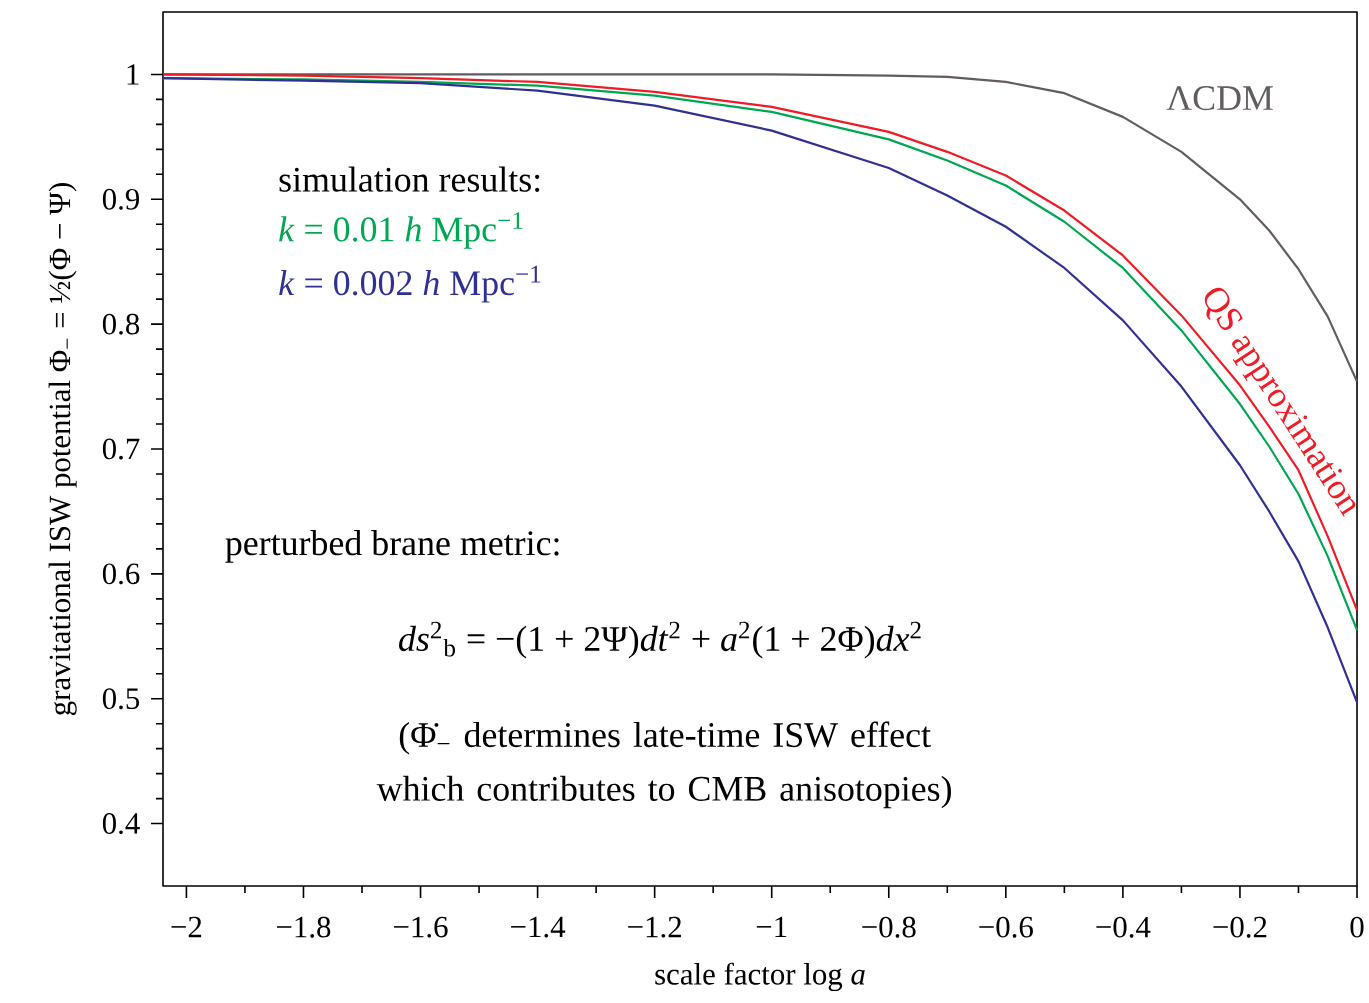  Describe the element at coordinates (1123, 927) in the screenshot. I see `x-tick-label: −0.4` at that location.